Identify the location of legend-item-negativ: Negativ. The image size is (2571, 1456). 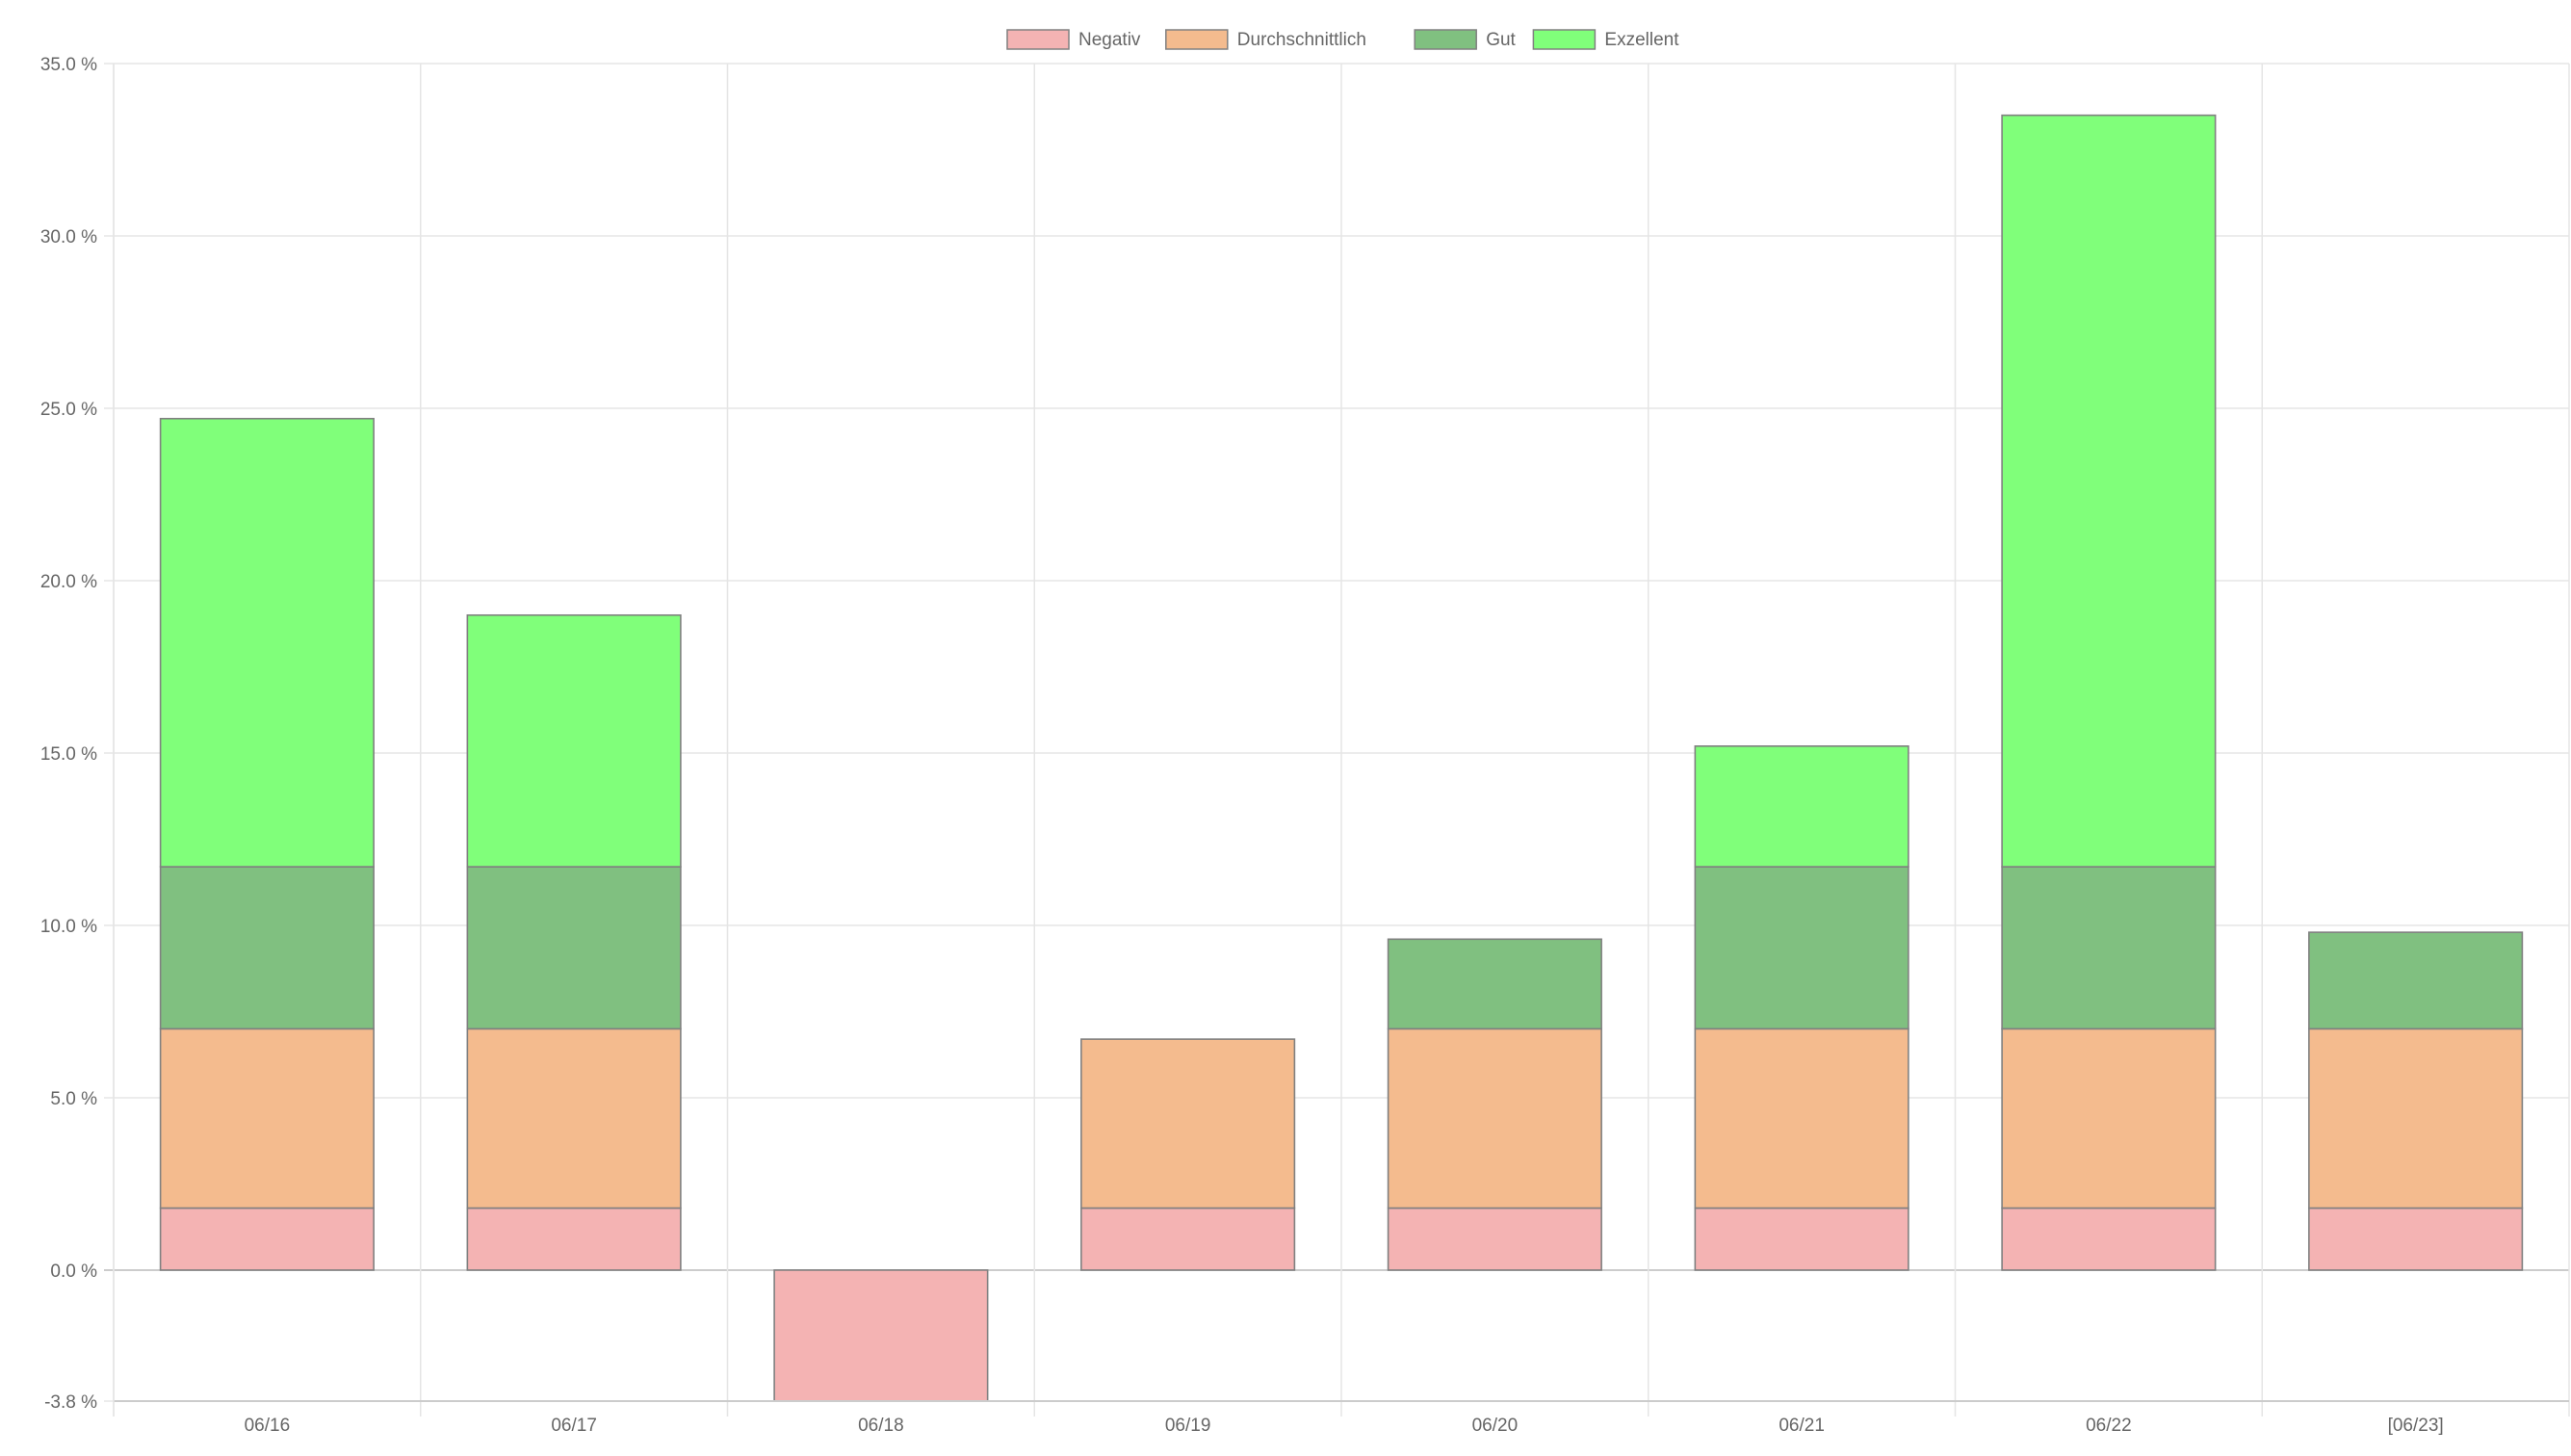
(1074, 39).